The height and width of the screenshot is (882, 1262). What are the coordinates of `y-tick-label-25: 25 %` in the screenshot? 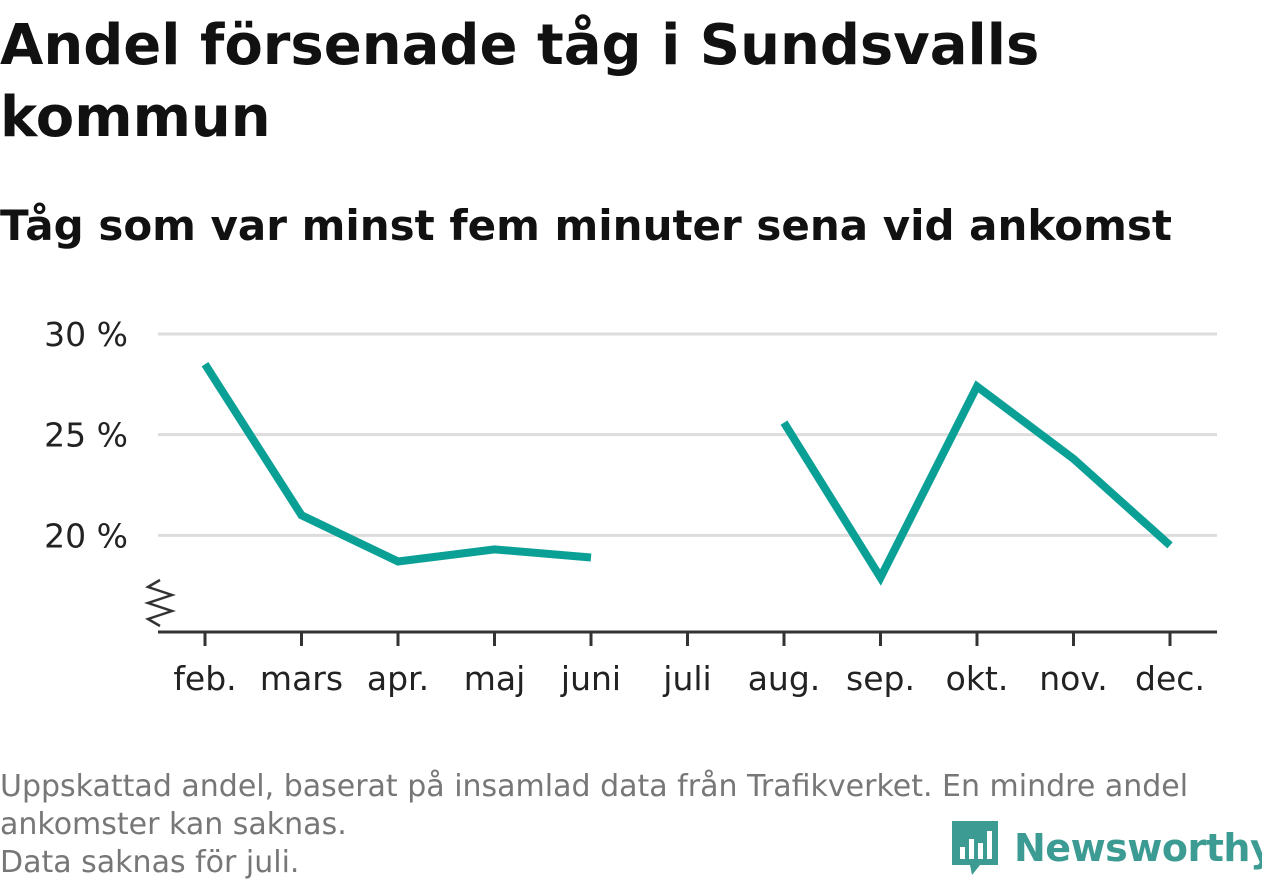 It's located at (86, 435).